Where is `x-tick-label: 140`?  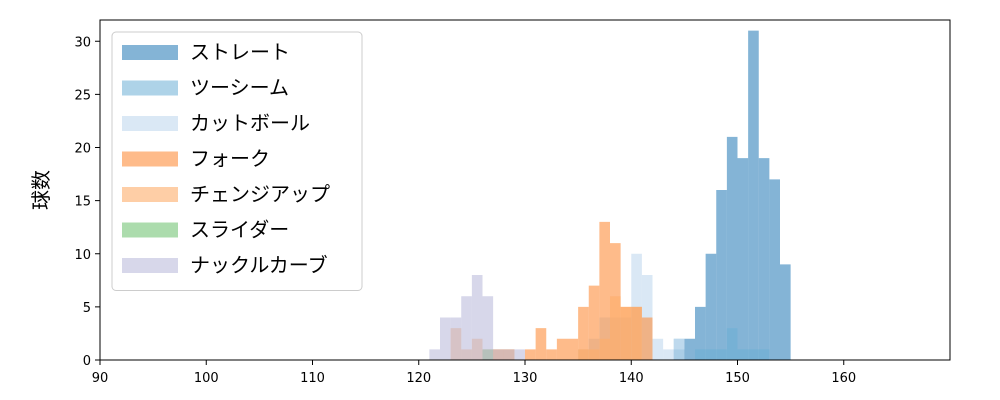
x-tick-label: 140 is located at coordinates (631, 378).